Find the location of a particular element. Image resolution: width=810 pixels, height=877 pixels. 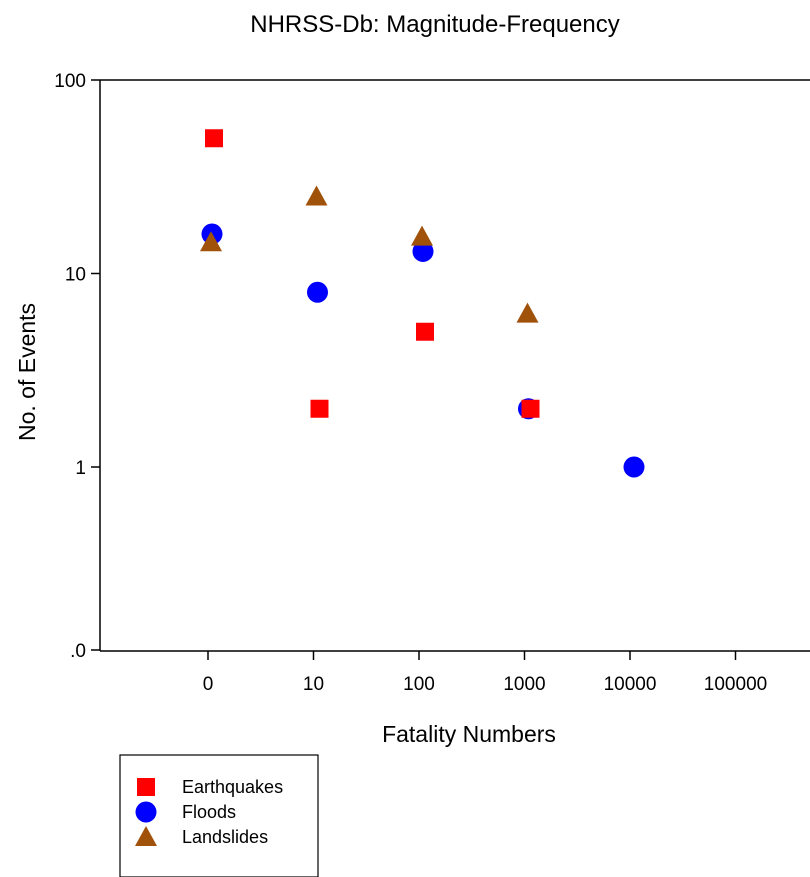

legend-label-landslides: Landslides is located at coordinates (225, 837).